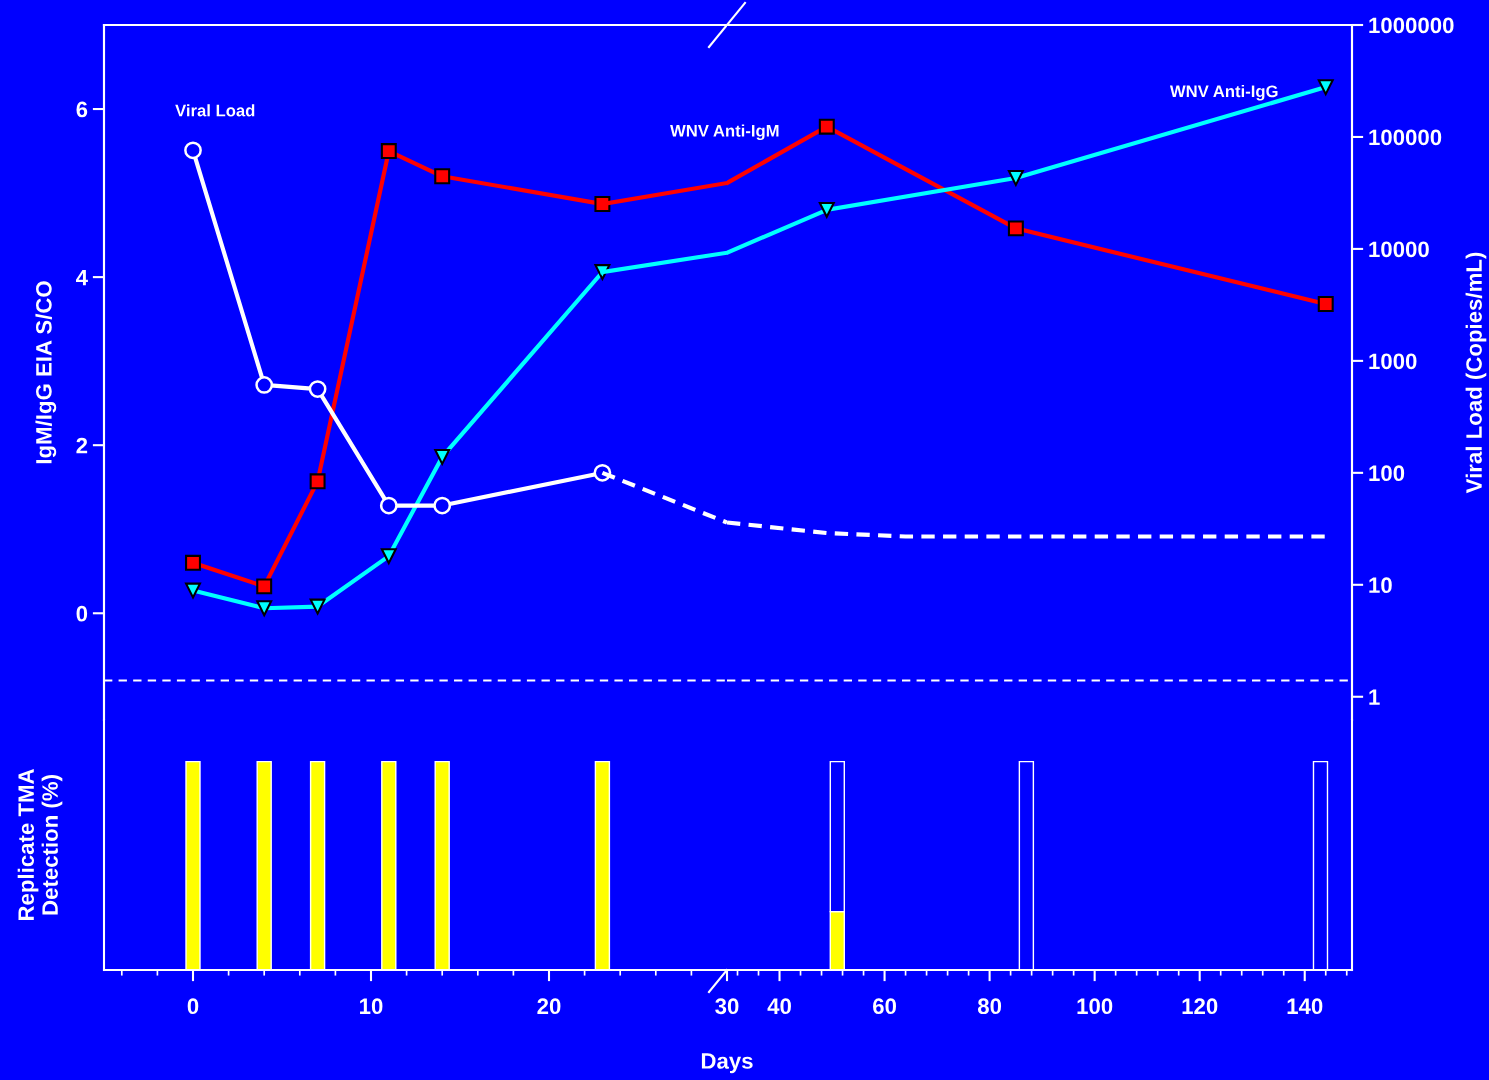 Image resolution: width=1489 pixels, height=1080 pixels. What do you see at coordinates (40, 845) in the screenshot?
I see `y-axis-title: Replicate TMA Detection (%)` at bounding box center [40, 845].